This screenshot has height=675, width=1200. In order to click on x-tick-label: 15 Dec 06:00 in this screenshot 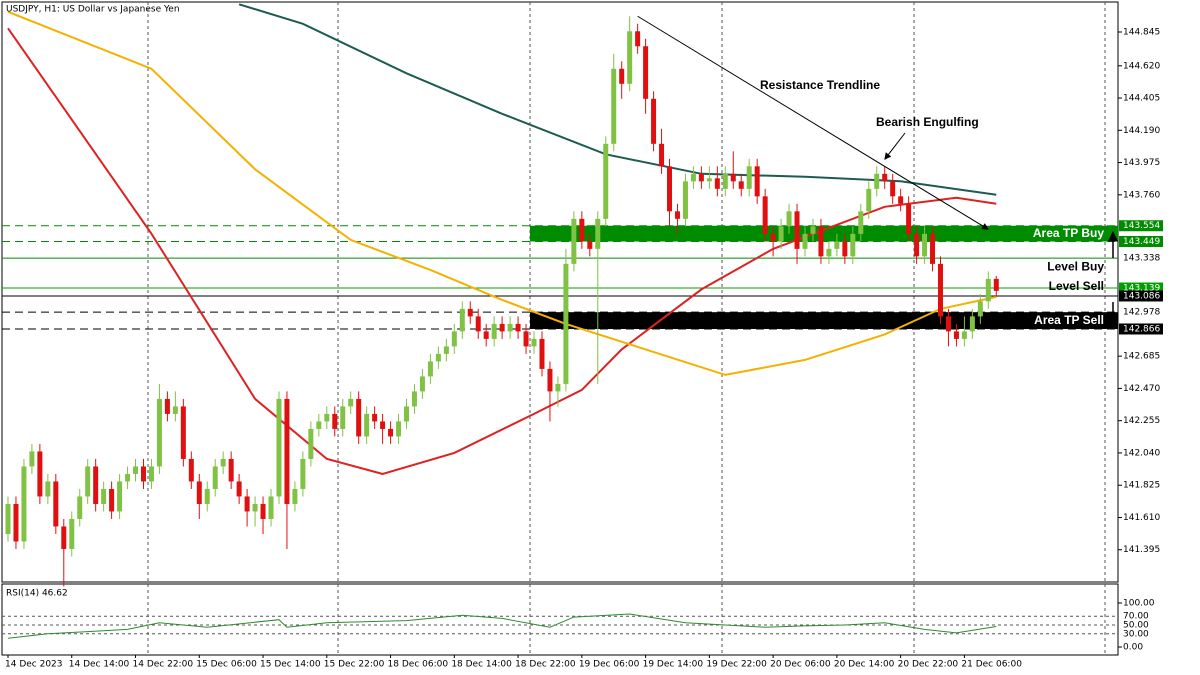, I will do `click(226, 665)`.